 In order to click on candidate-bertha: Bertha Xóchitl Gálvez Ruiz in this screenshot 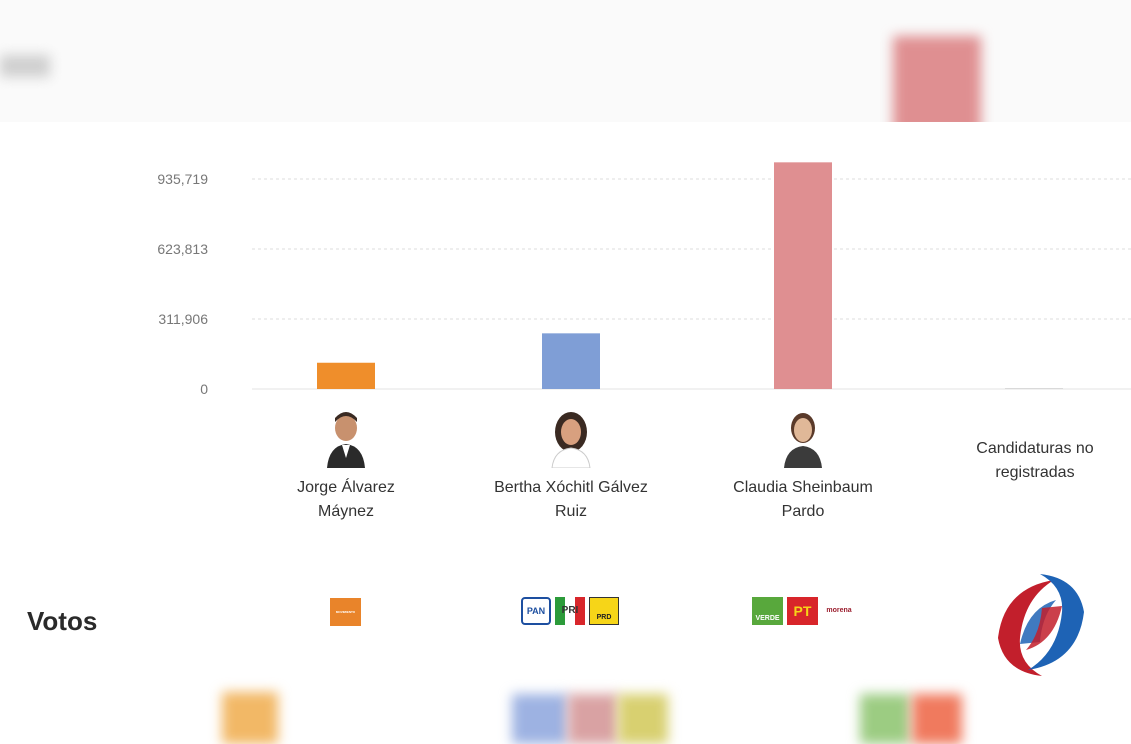, I will do `click(571, 466)`.